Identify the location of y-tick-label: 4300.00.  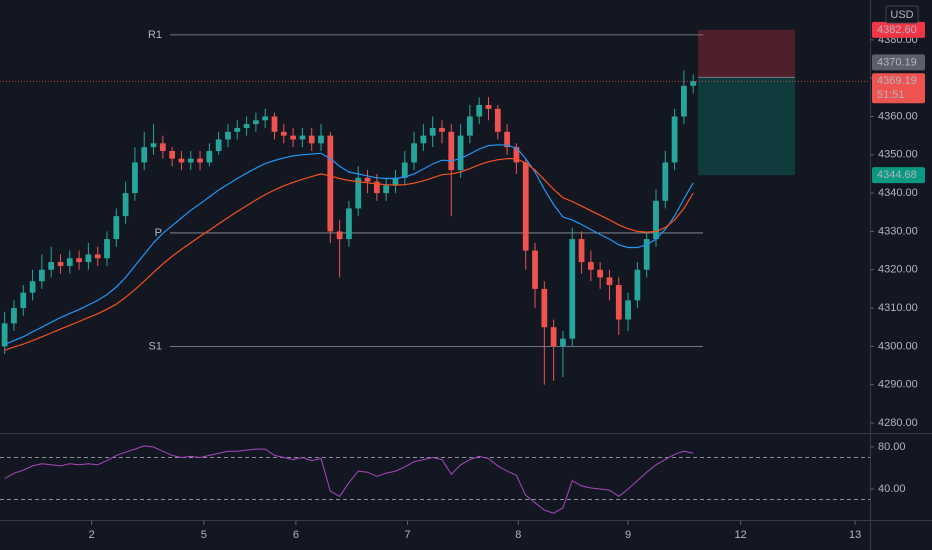
(898, 346).